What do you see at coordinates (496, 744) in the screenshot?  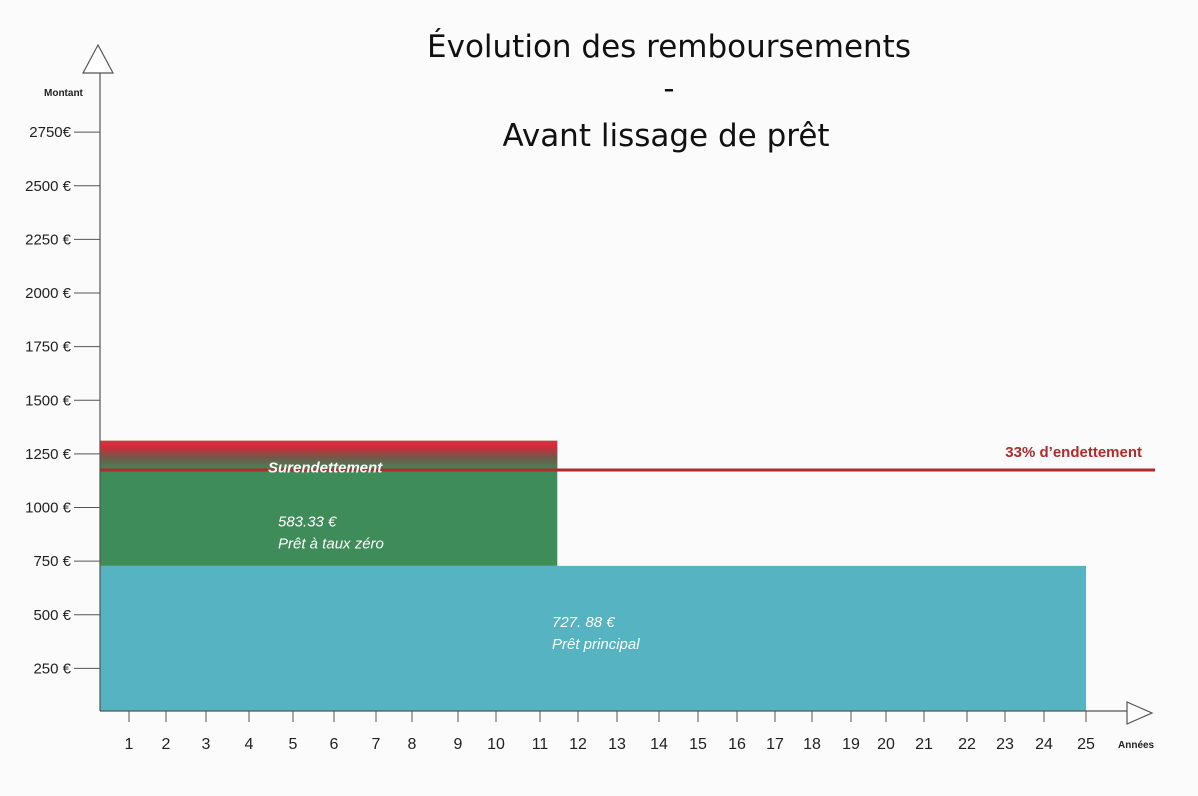 I see `x-tick-label: 10` at bounding box center [496, 744].